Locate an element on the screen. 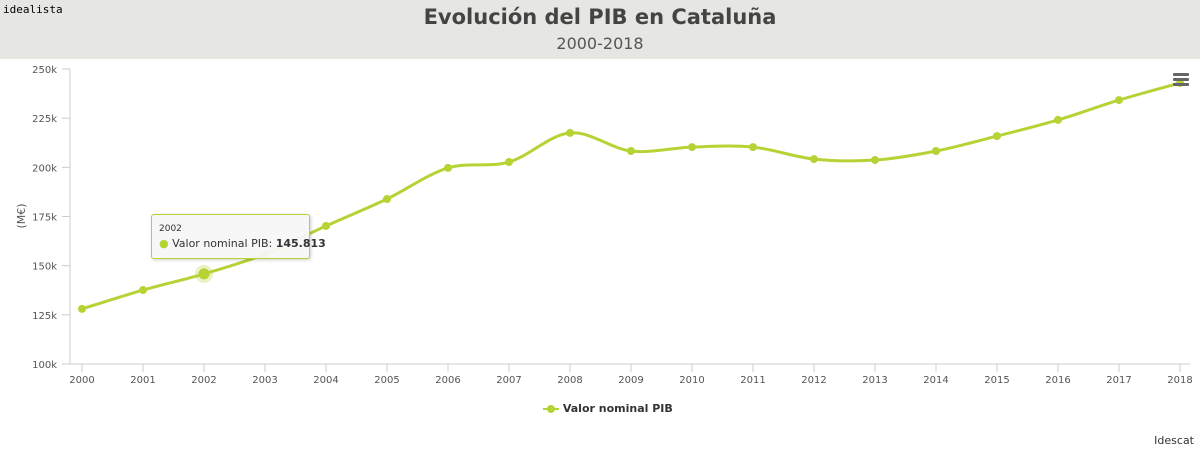 The width and height of the screenshot is (1200, 455). x-tick-label: 2008 is located at coordinates (569, 380).